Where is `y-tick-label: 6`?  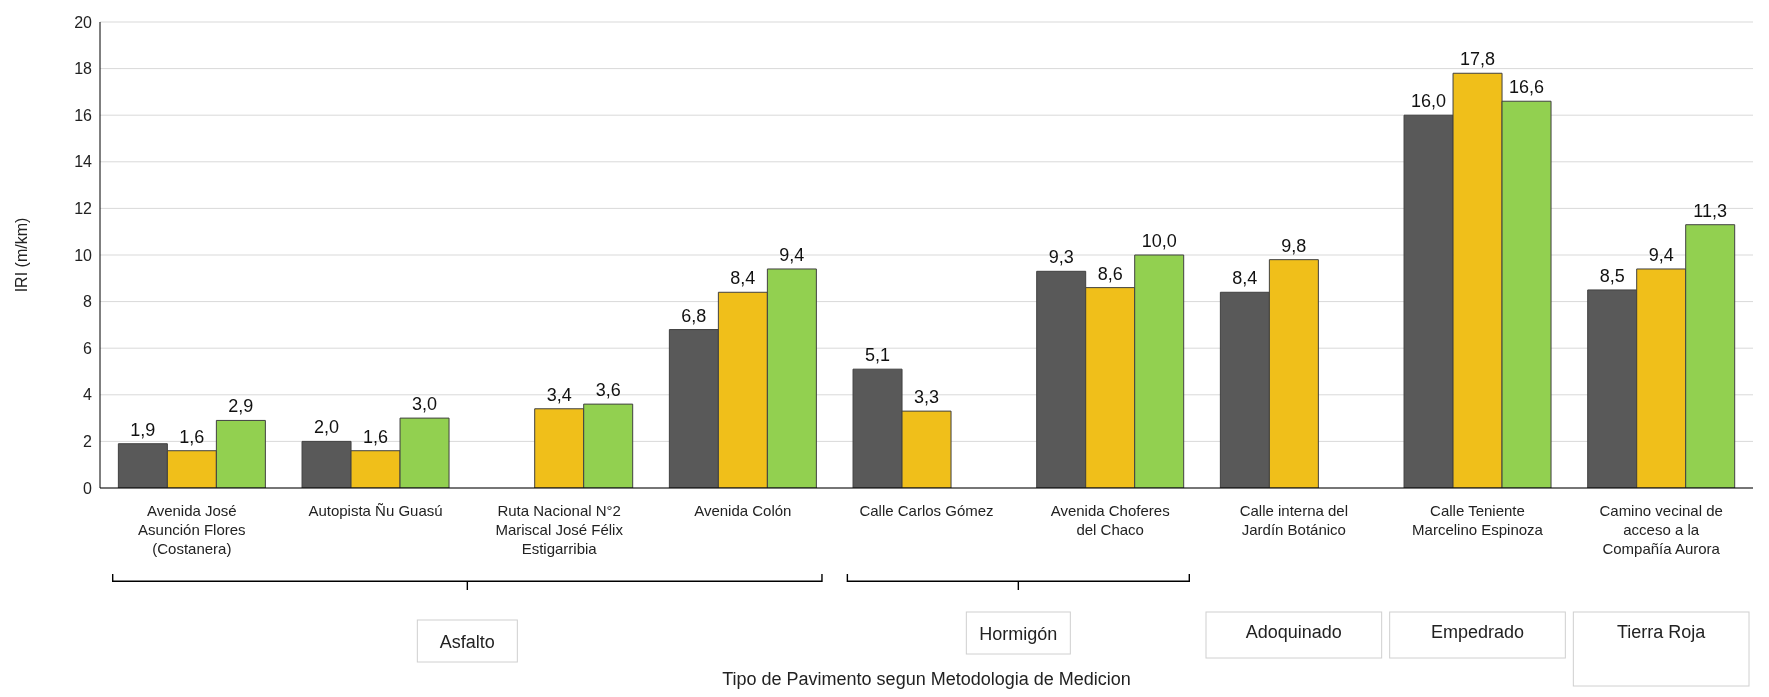
y-tick-label: 6 is located at coordinates (88, 348).